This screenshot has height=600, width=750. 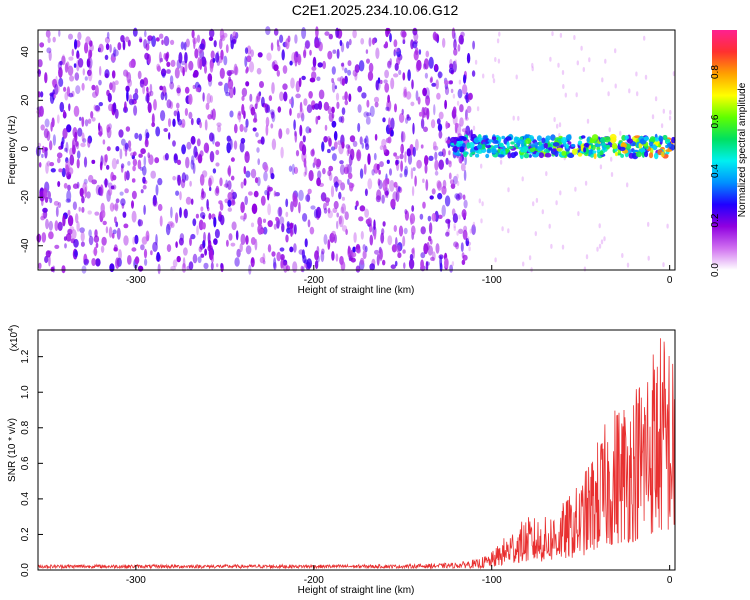 I want to click on y-tick-label: 0.6, so click(x=25, y=463).